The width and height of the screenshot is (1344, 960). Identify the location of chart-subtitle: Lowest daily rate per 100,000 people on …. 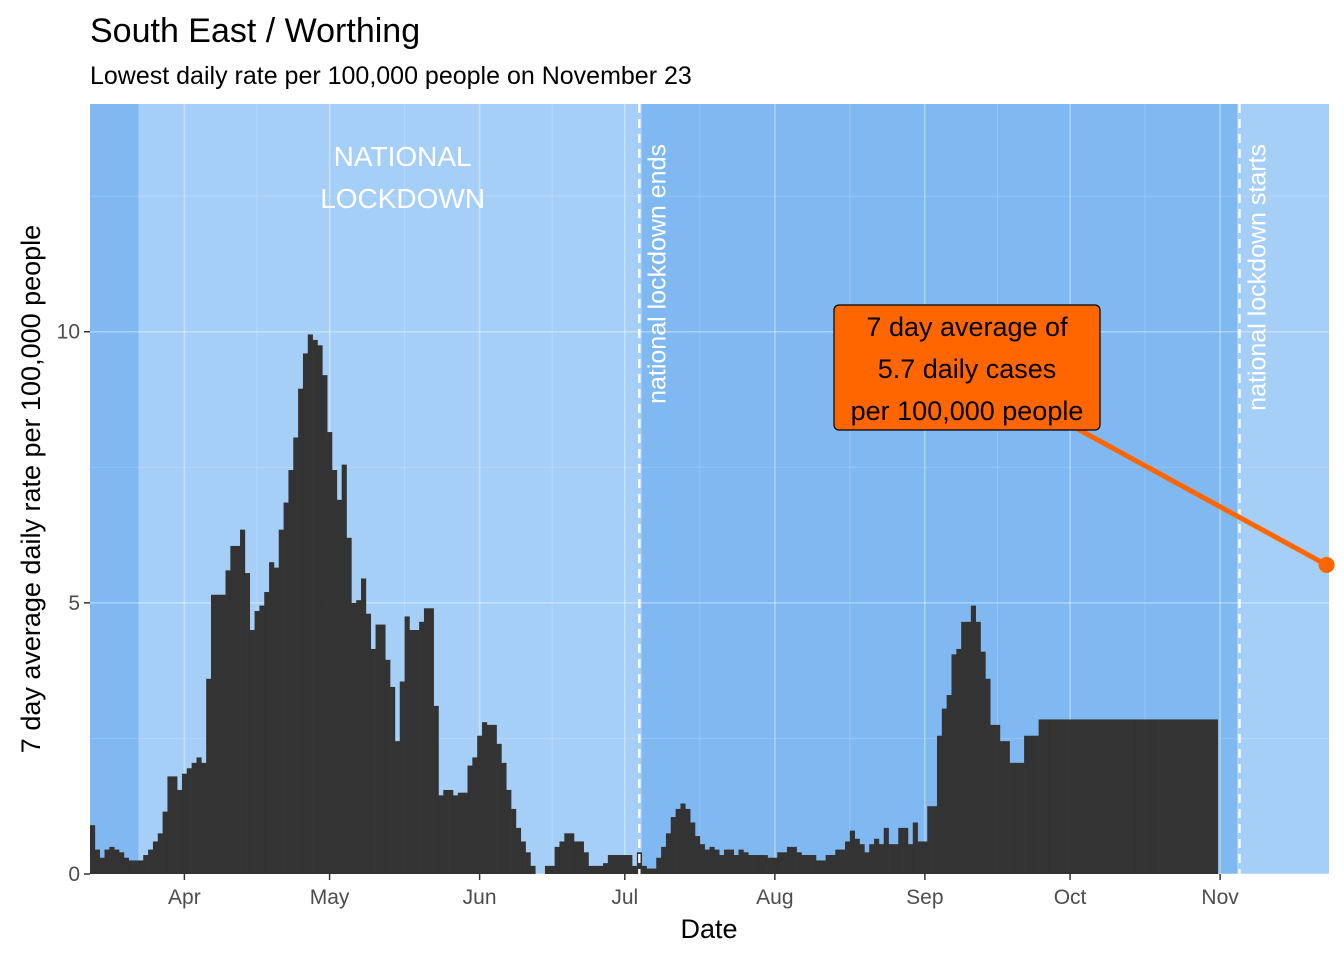
(391, 76).